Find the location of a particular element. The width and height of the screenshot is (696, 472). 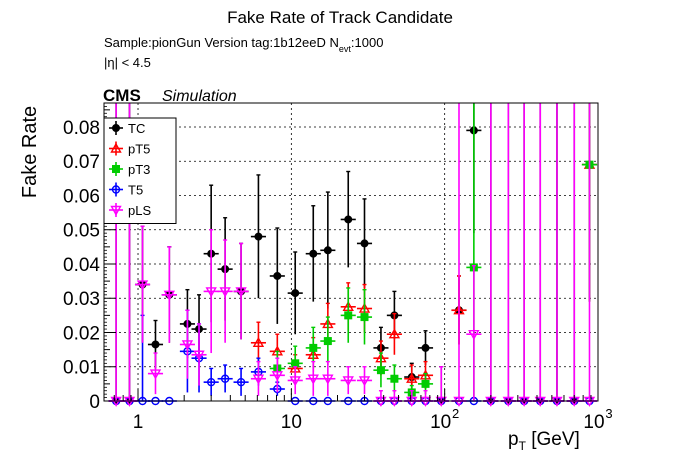

y-tick-label: 0.04 is located at coordinates (81, 265).